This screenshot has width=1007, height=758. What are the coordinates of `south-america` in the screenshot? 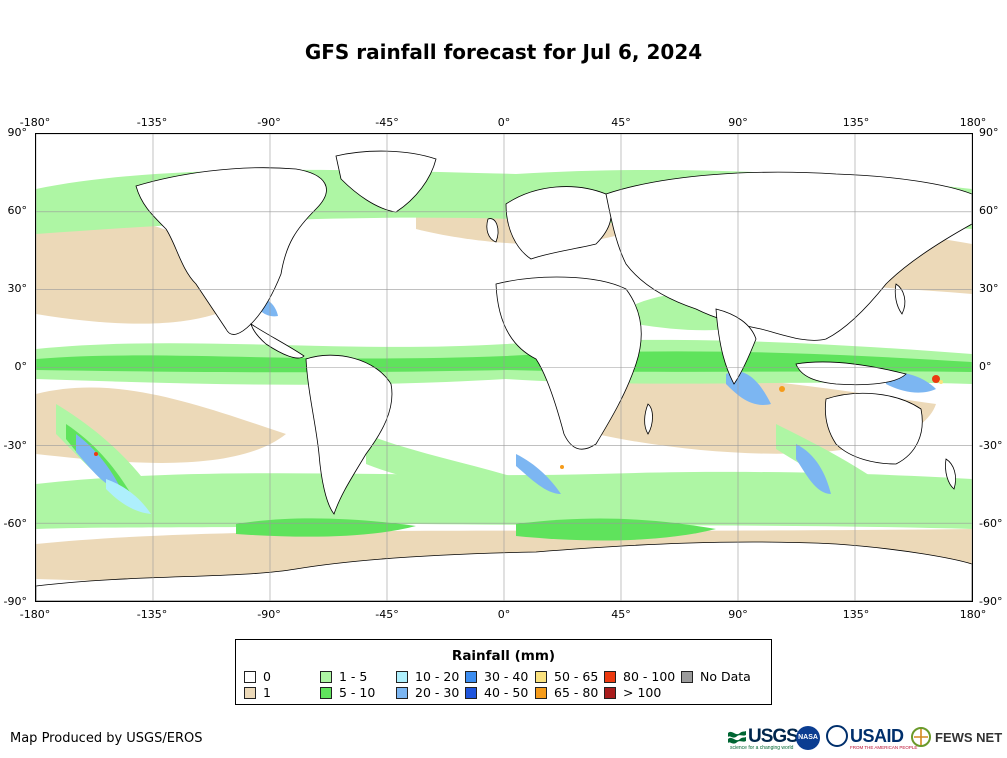 It's located at (349, 434).